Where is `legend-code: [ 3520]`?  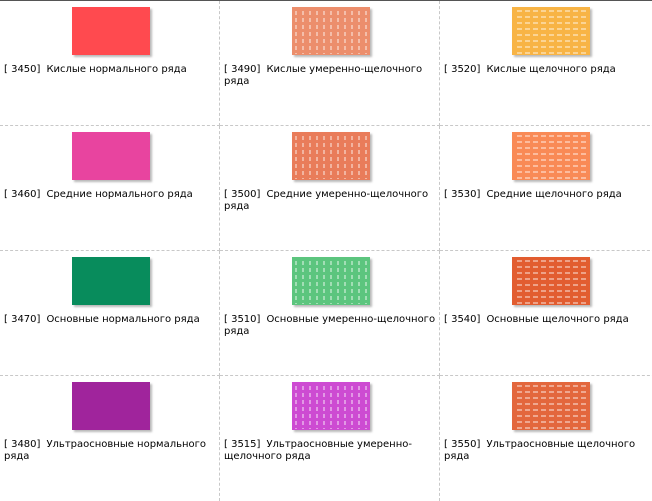
legend-code: [ 3520] is located at coordinates (462, 69).